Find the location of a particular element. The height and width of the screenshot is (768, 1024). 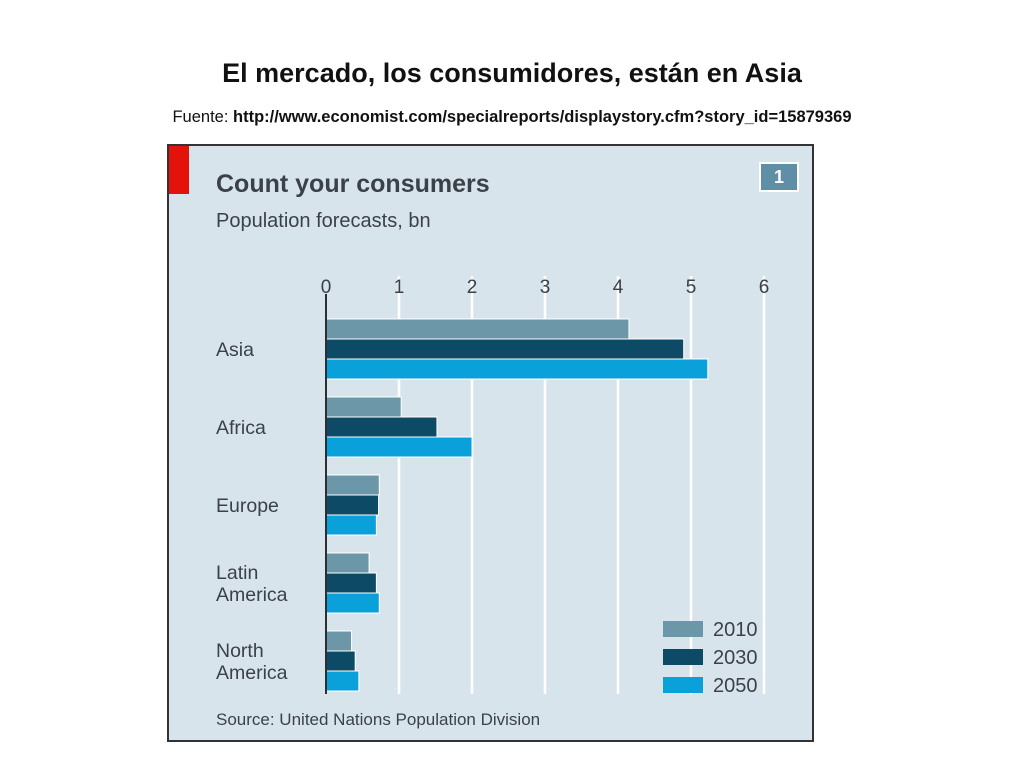

chart-number-badge: 1 is located at coordinates (779, 177).